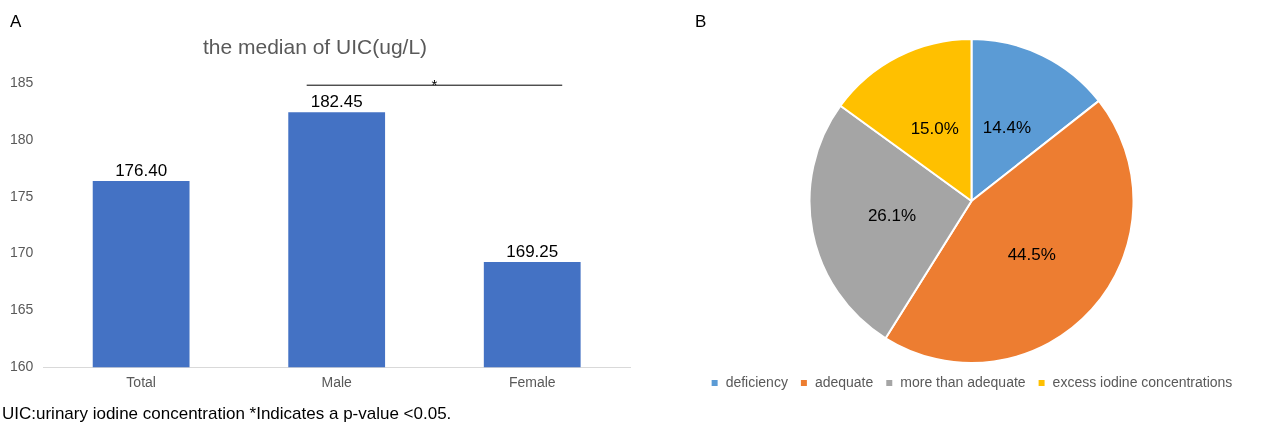 The image size is (1283, 430). I want to click on data-label: 15.0%, so click(934, 128).